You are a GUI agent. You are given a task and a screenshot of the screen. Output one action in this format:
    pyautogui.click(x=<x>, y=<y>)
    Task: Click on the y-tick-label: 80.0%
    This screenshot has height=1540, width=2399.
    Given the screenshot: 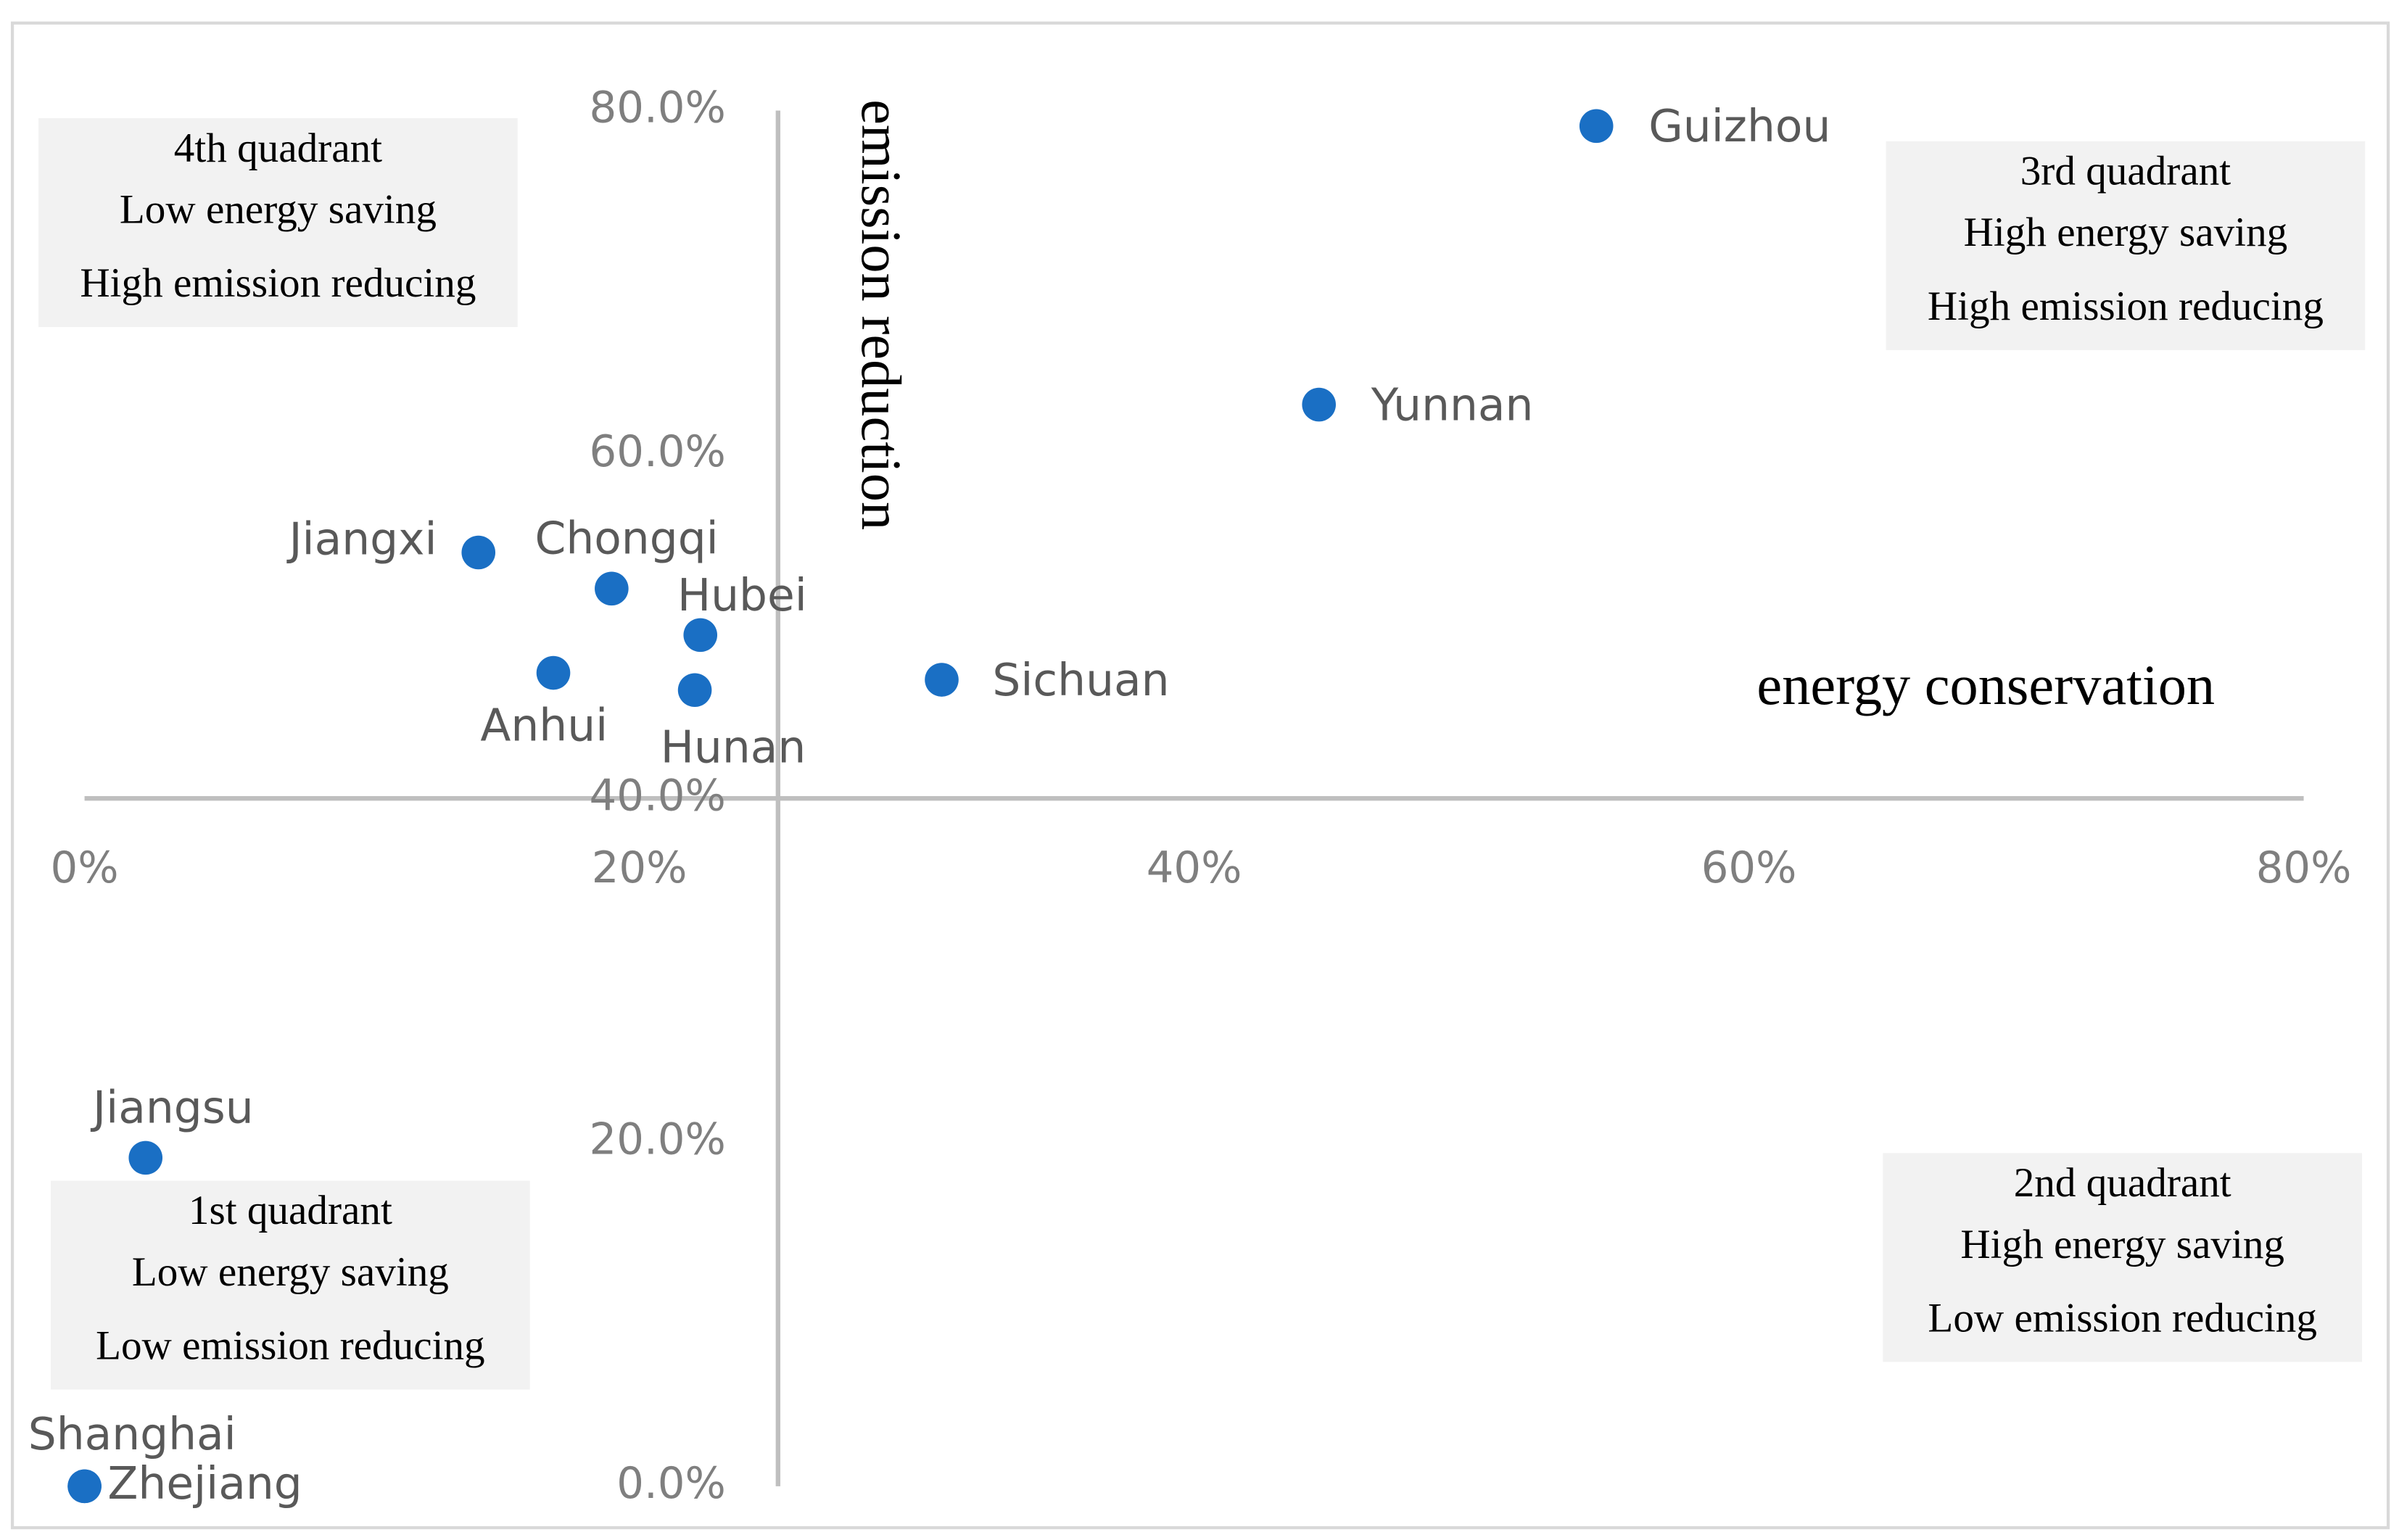 What is the action you would take?
    pyautogui.click(x=658, y=108)
    